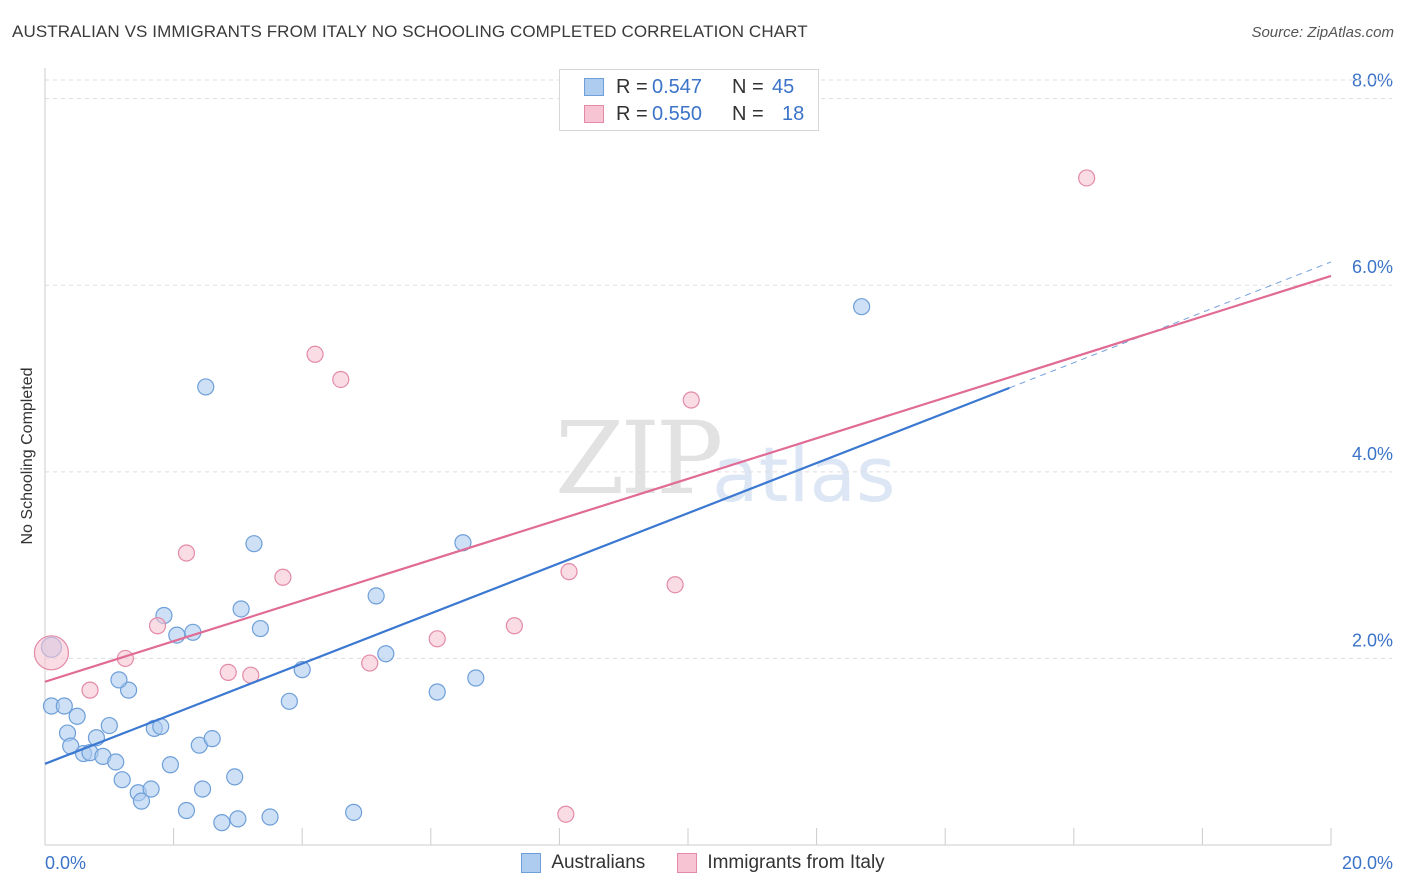  What do you see at coordinates (1372, 81) in the screenshot?
I see `y-tick-label: 8.0%` at bounding box center [1372, 81].